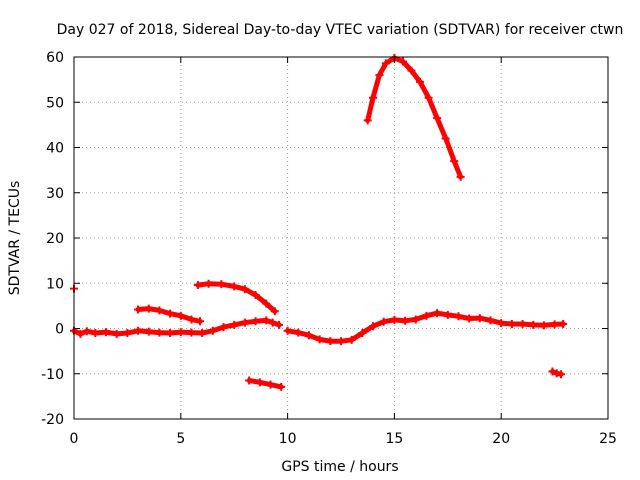  What do you see at coordinates (180, 439) in the screenshot?
I see `x-tick-label: 5` at bounding box center [180, 439].